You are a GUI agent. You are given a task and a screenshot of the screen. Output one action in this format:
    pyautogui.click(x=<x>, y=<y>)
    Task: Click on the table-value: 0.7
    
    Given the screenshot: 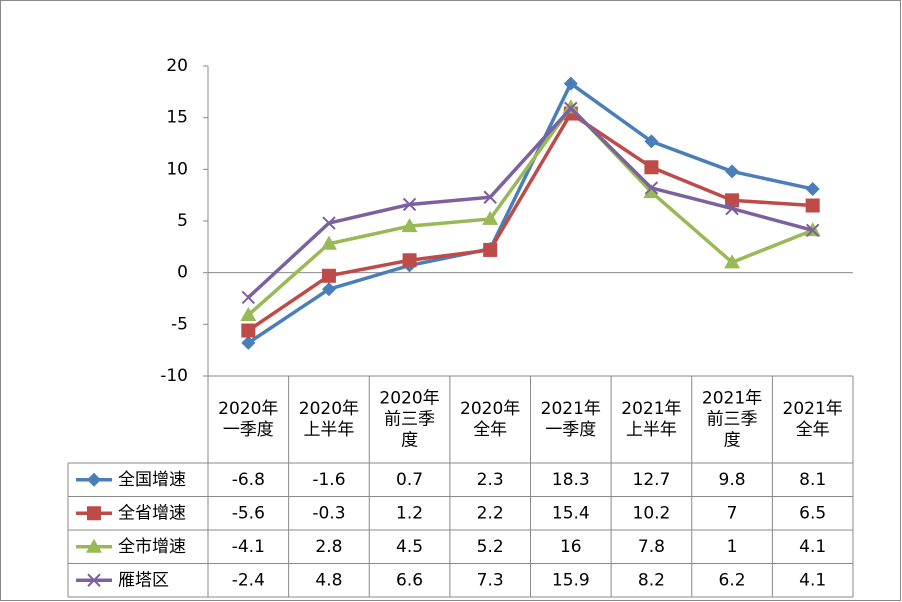 What is the action you would take?
    pyautogui.click(x=409, y=480)
    